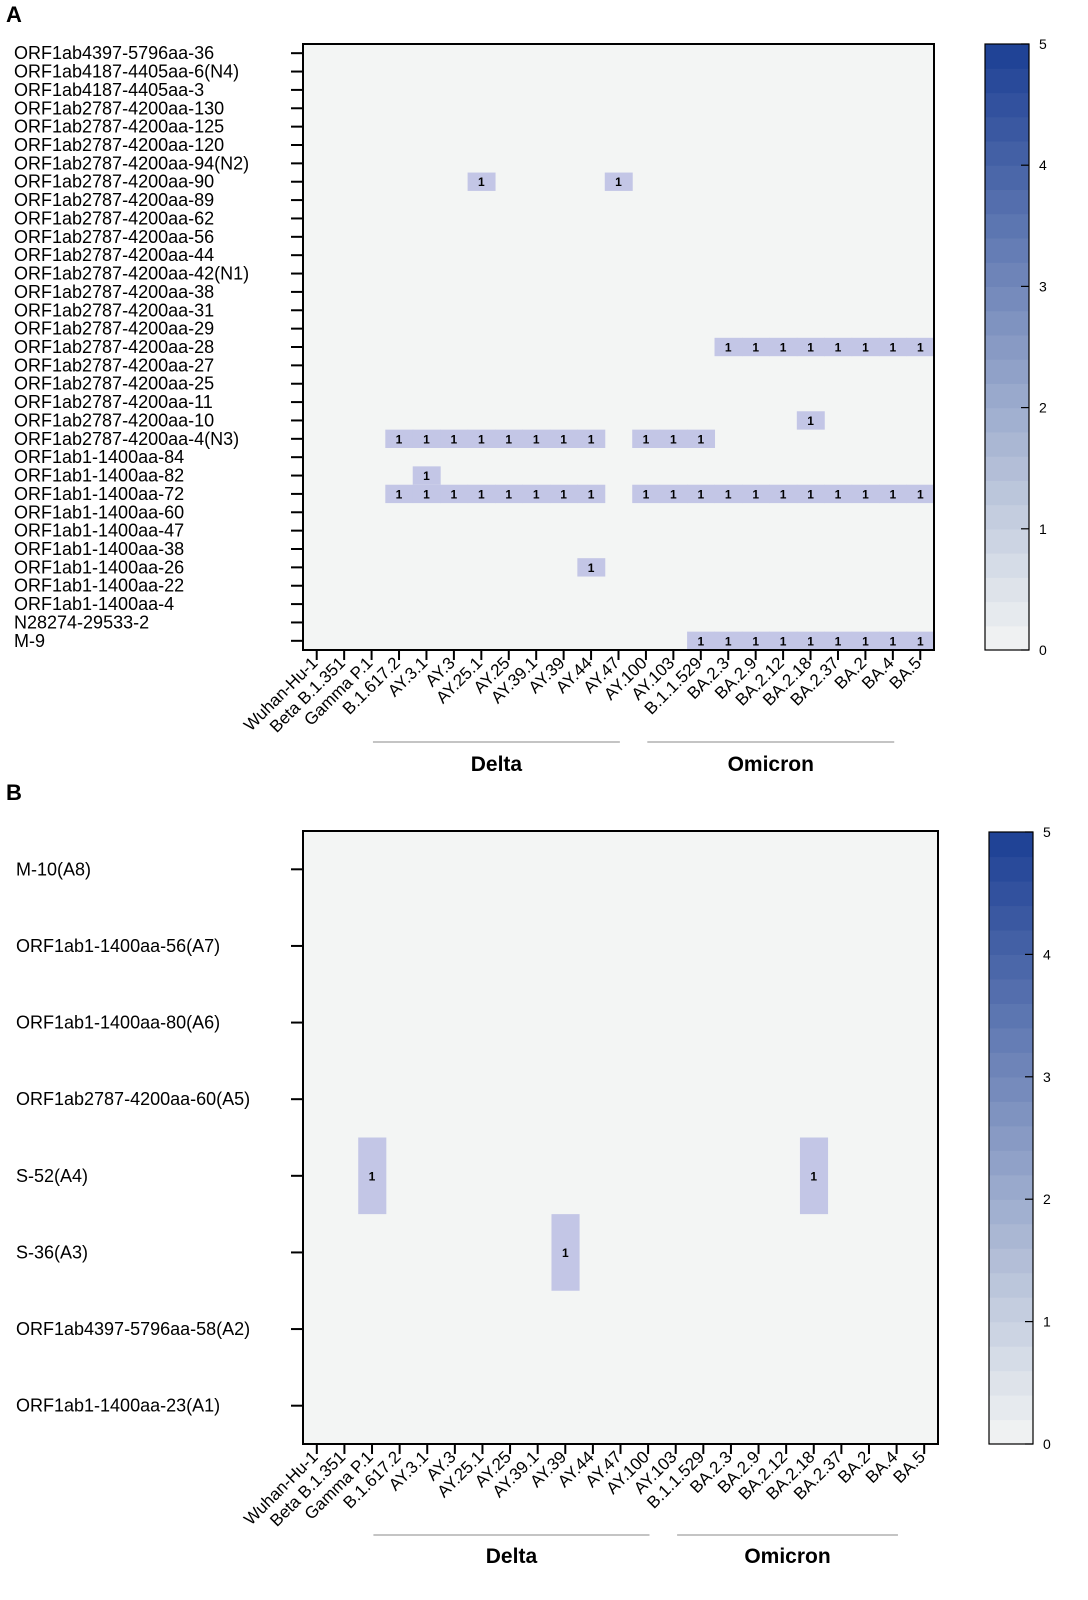  What do you see at coordinates (114, 365) in the screenshot?
I see `y-tick-label: ORF1ab2787-4200aa-27` at bounding box center [114, 365].